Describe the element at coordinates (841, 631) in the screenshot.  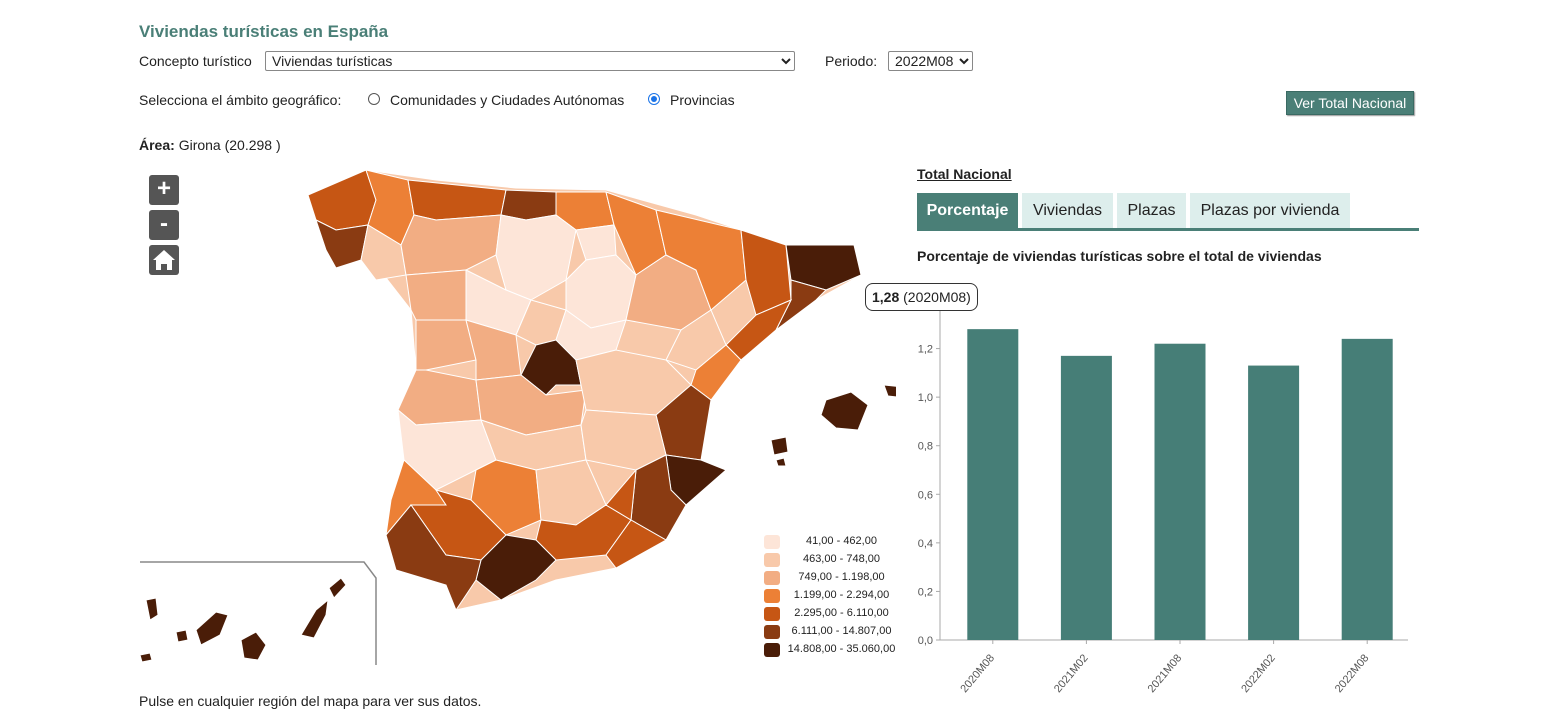
I see `legend-range: 6.111,00 - 14.807,00` at that location.